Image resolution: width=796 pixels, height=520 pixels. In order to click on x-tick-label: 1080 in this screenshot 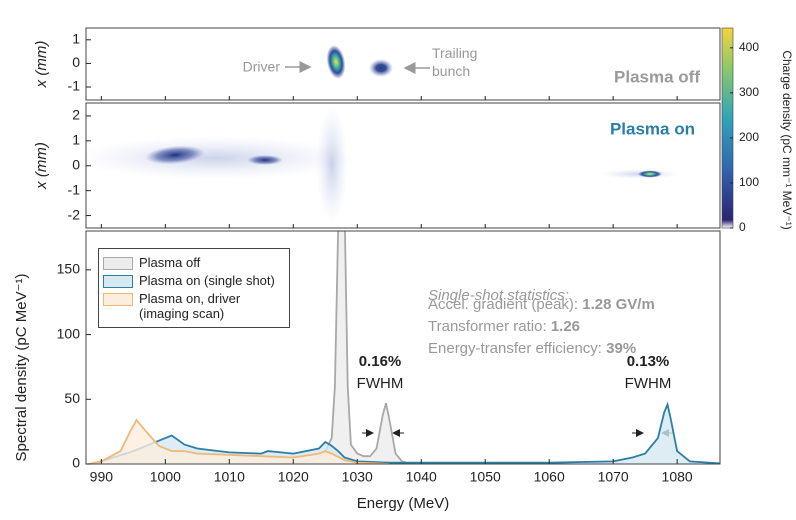, I will do `click(677, 477)`.